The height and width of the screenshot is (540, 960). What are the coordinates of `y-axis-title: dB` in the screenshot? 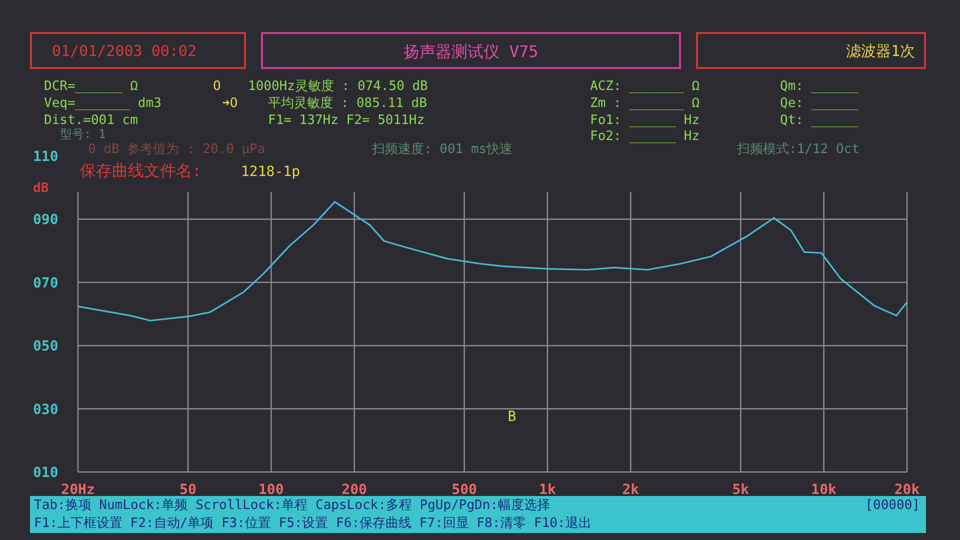 It's located at (41, 188).